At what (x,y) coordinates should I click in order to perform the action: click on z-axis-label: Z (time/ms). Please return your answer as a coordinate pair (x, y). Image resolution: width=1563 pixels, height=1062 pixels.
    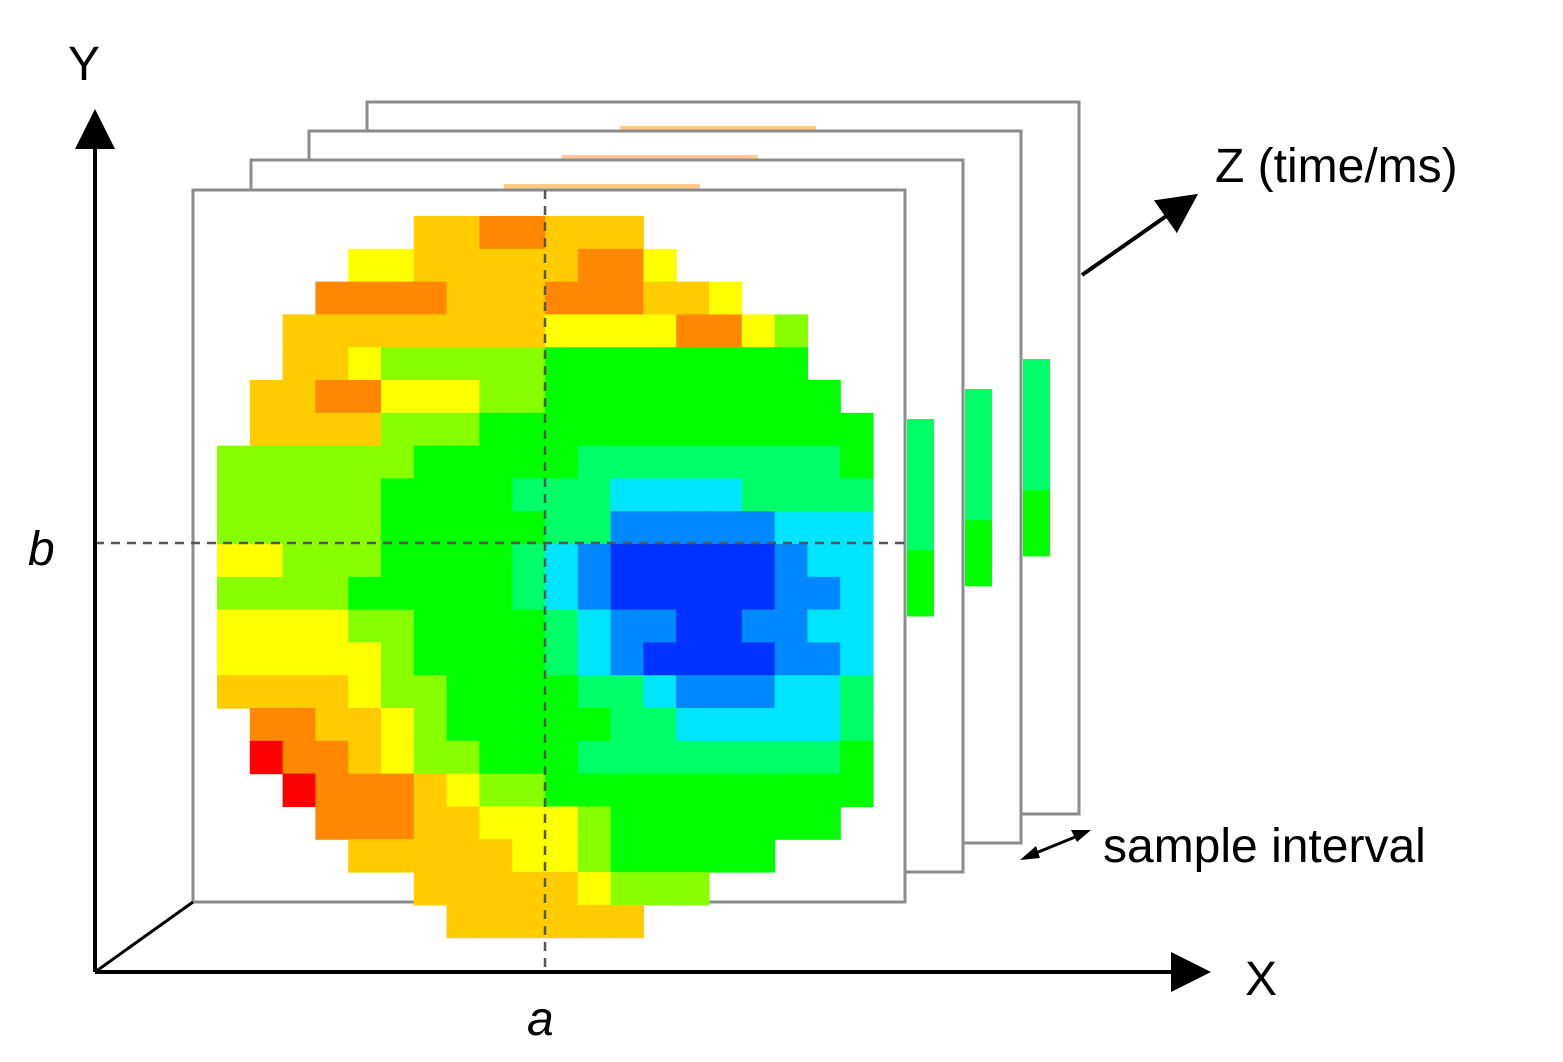
    Looking at the image, I should click on (1336, 166).